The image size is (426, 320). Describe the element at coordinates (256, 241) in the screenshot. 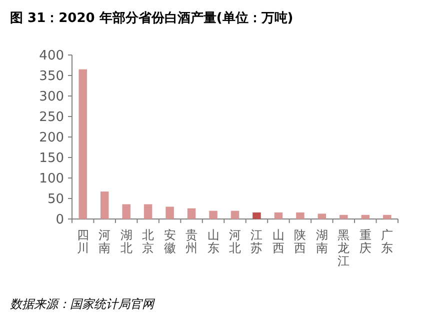

I see `x-tick-label: 江苏` at that location.